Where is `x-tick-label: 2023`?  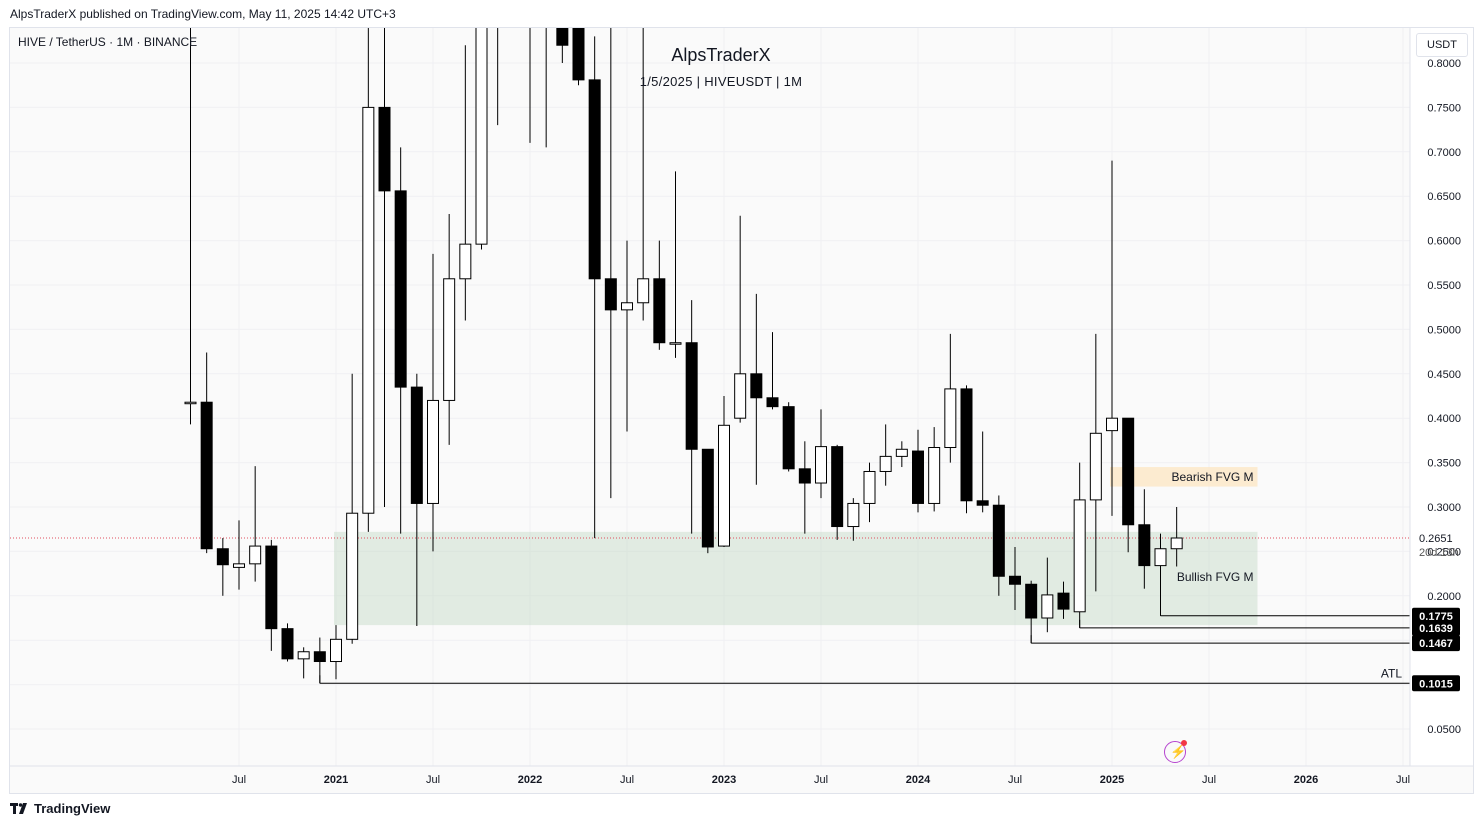 x-tick-label: 2023 is located at coordinates (724, 780).